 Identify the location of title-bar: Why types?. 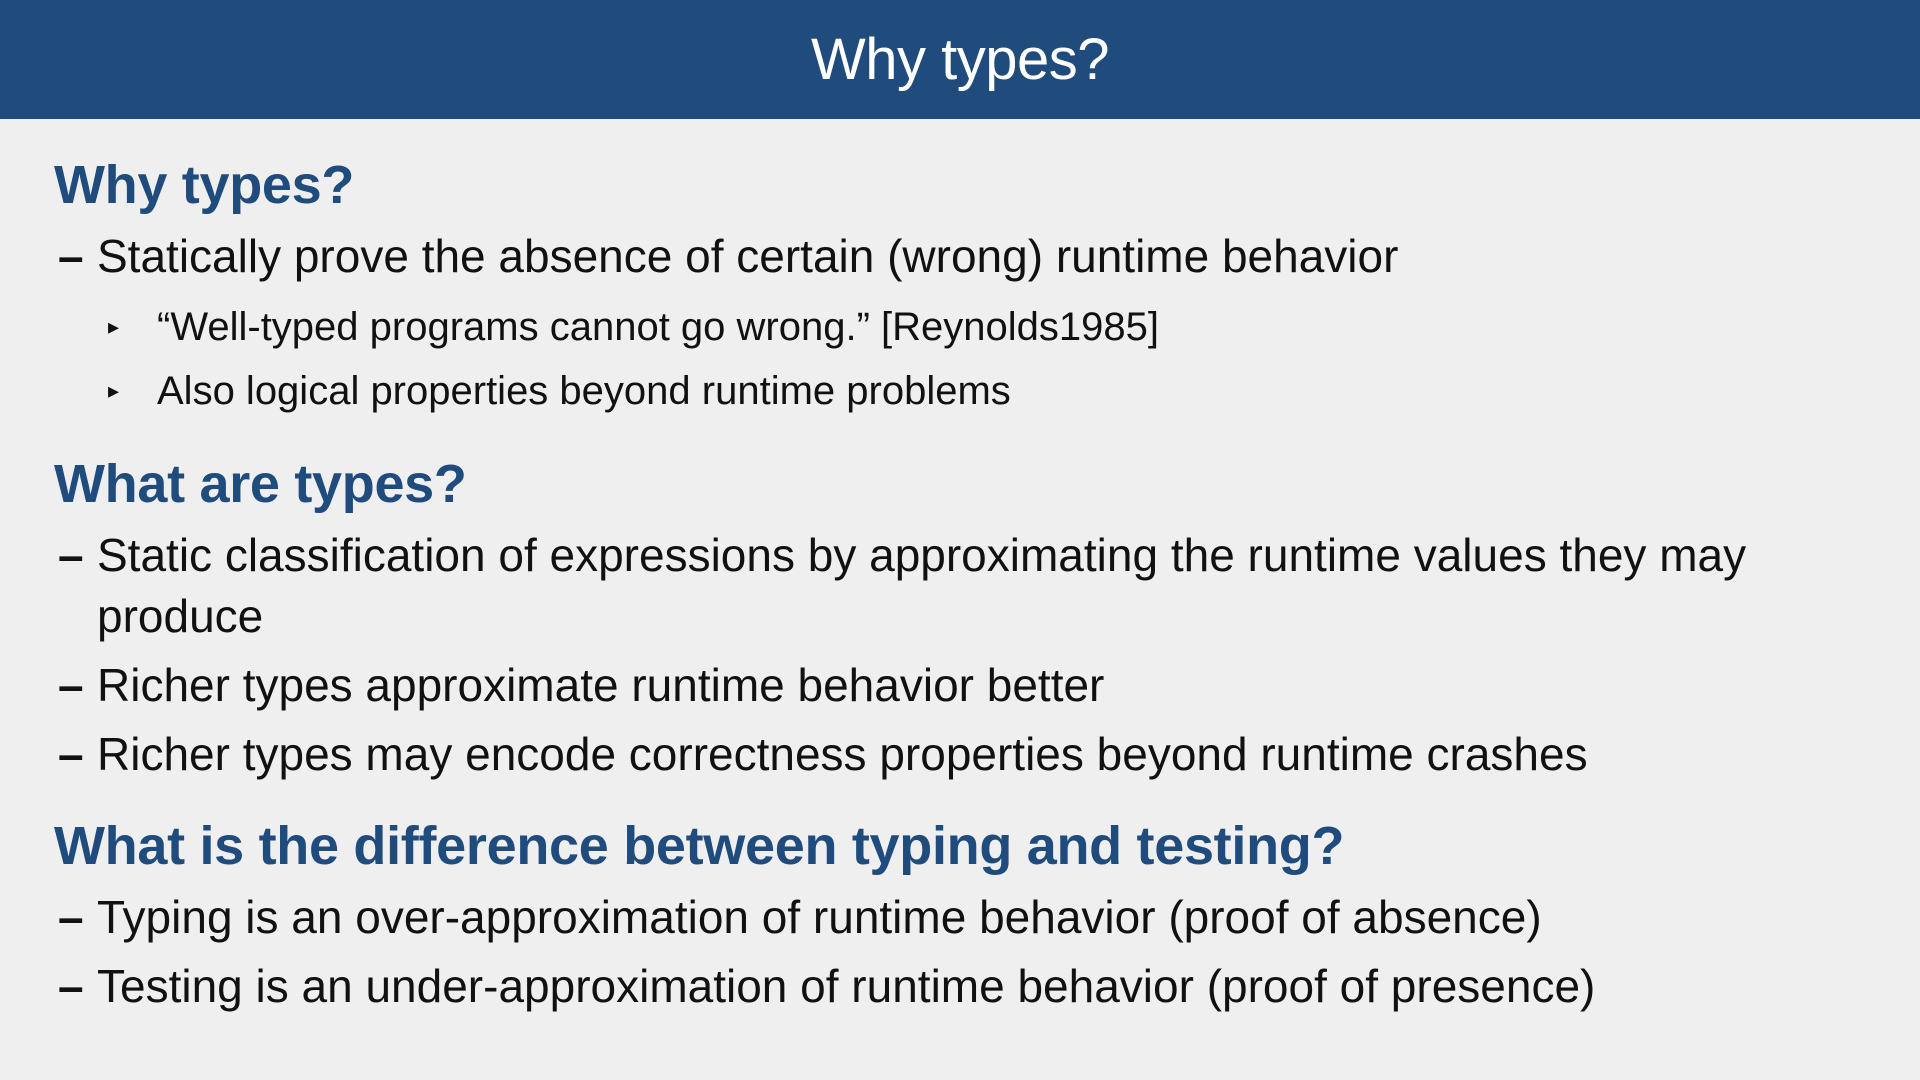
(960, 59).